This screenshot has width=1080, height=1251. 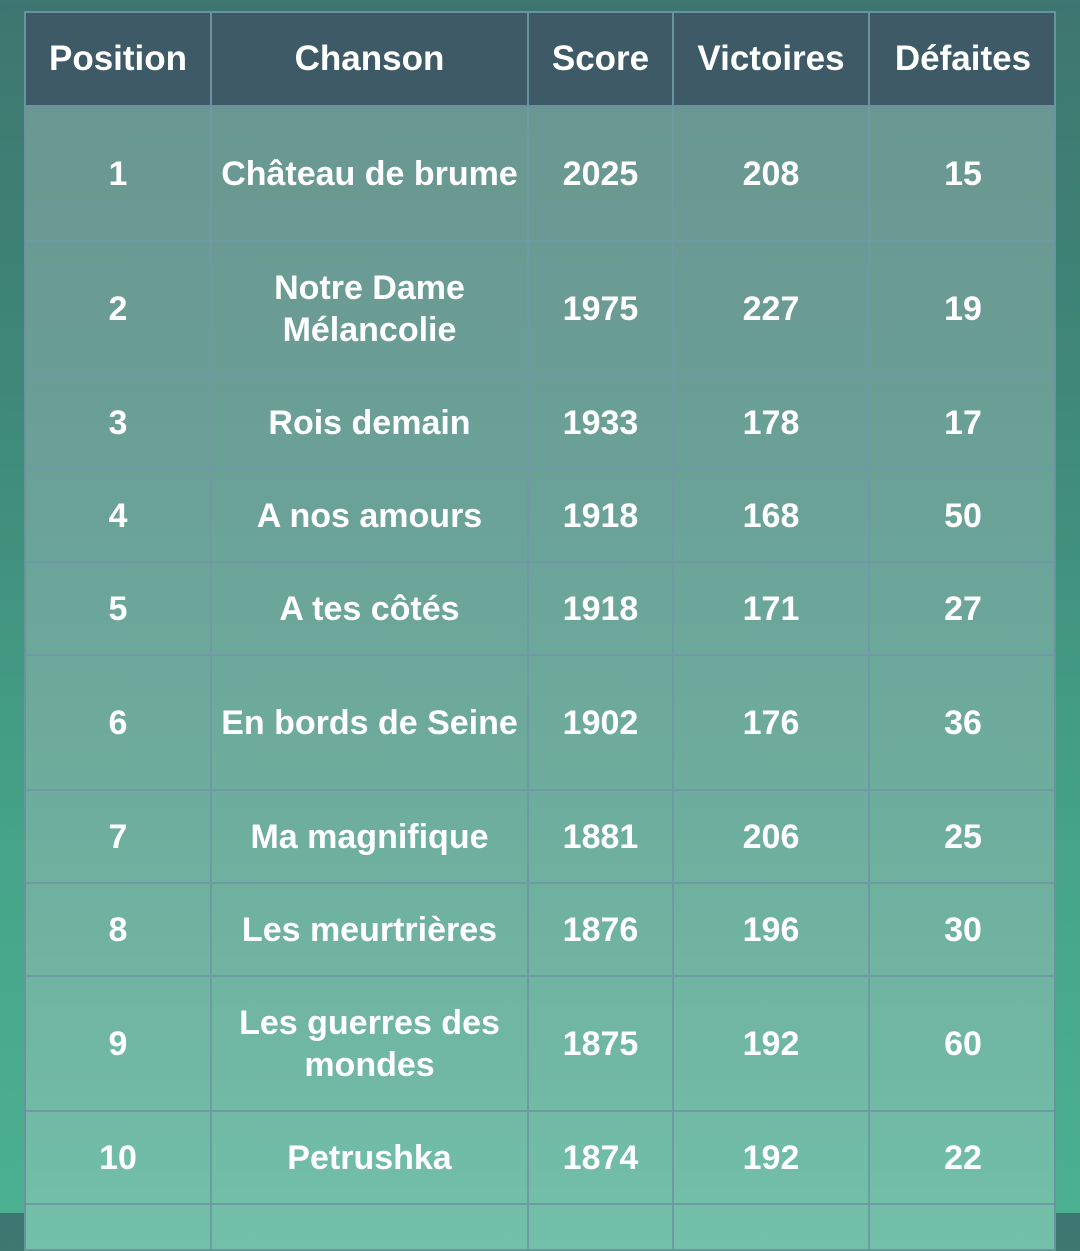 What do you see at coordinates (370, 174) in the screenshot?
I see `cell-chanson: Château de brume` at bounding box center [370, 174].